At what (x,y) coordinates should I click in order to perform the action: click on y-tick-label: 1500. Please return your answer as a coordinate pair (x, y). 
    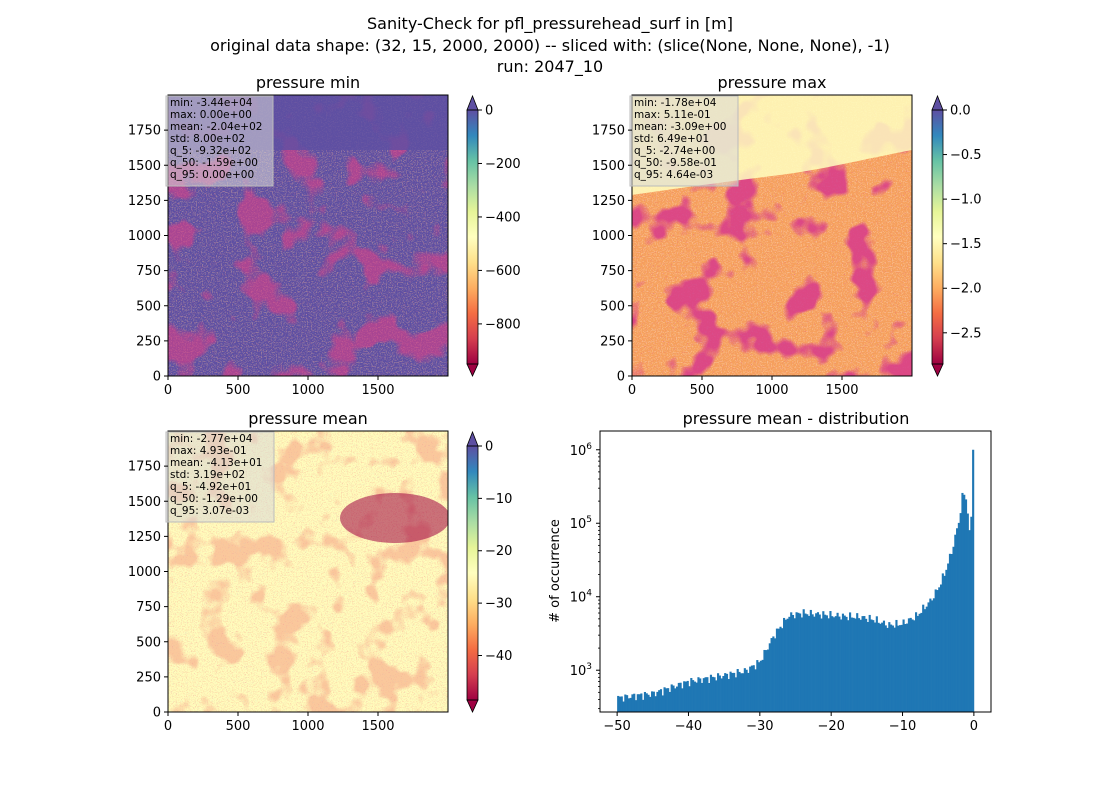
    Looking at the image, I should click on (144, 502).